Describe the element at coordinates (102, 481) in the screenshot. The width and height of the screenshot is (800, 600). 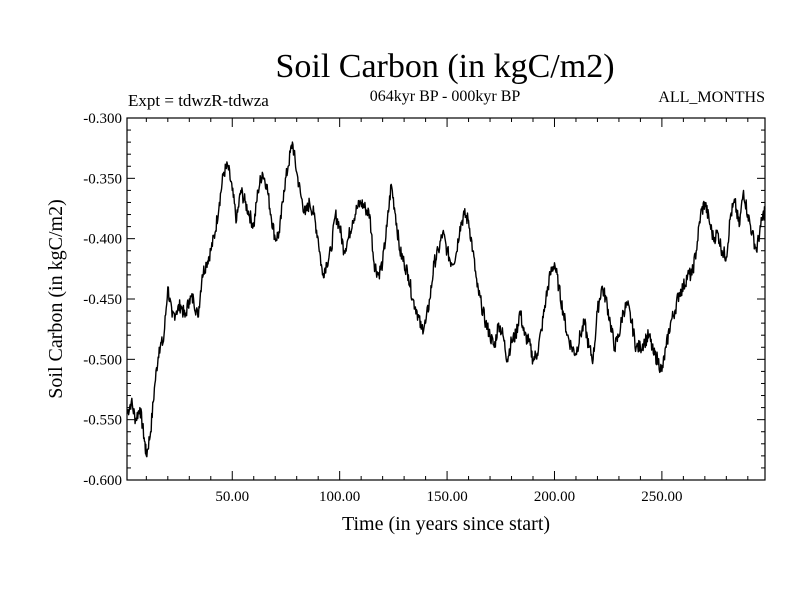
I see `y-tick-label: -0.600` at that location.